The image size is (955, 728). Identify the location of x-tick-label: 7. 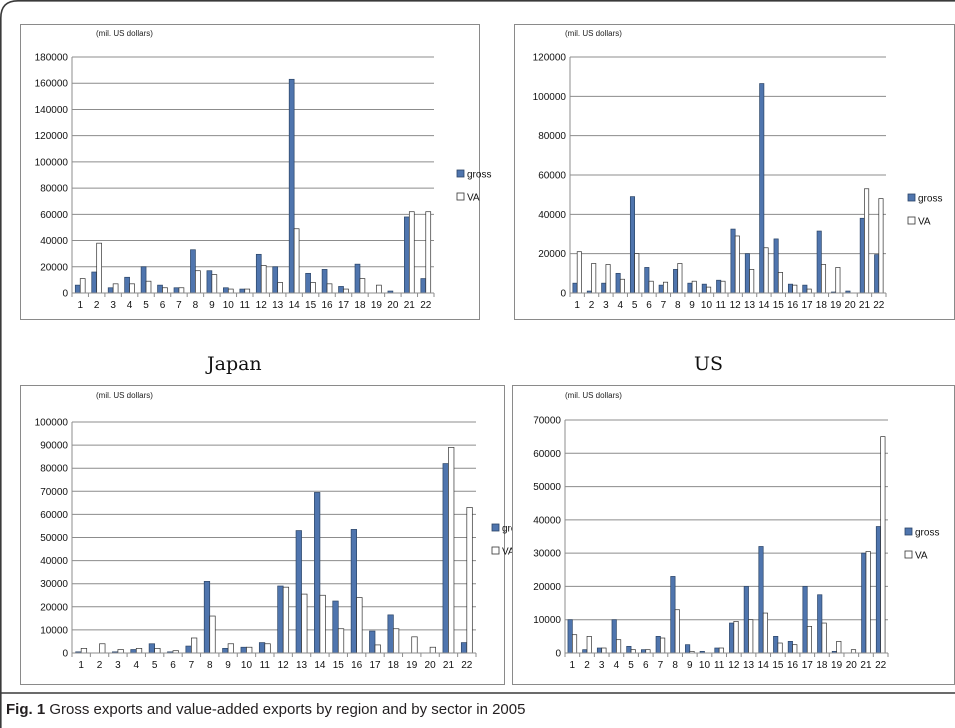
(664, 305).